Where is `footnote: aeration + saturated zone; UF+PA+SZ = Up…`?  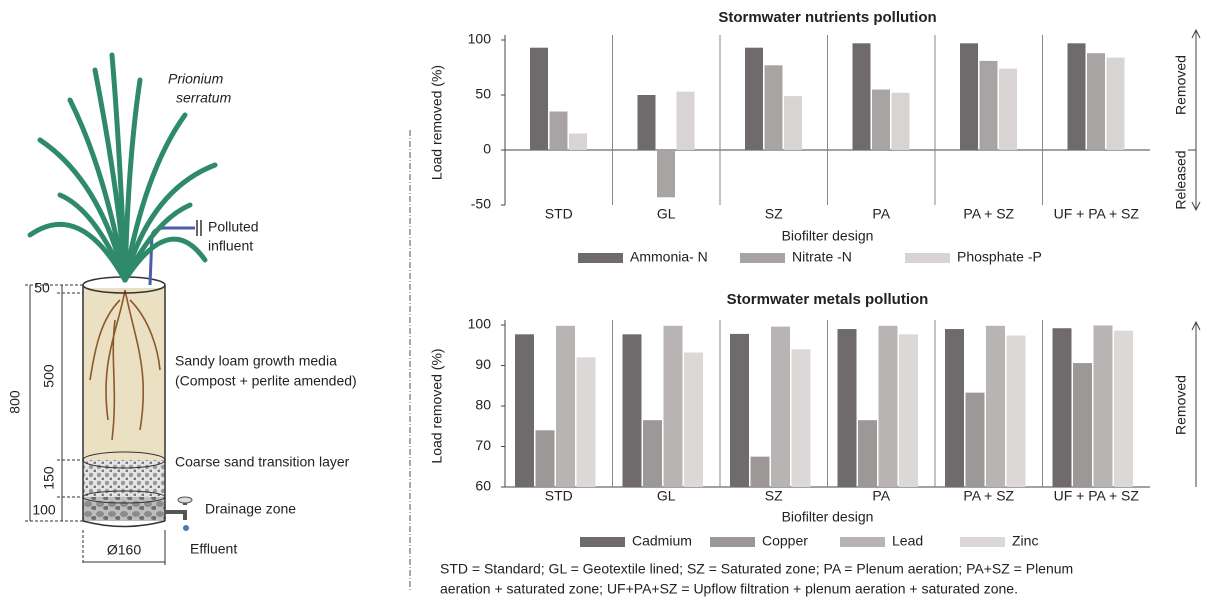
footnote: aeration + saturated zone; UF+PA+SZ = Up… is located at coordinates (729, 589).